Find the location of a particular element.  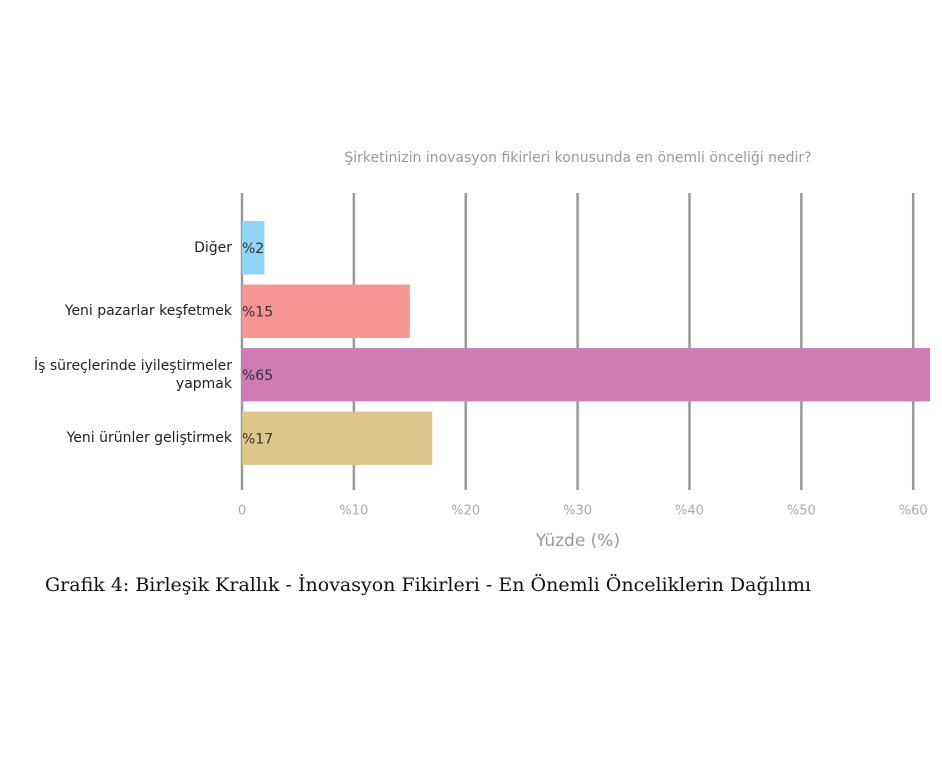

value-label: %17 is located at coordinates (257, 439).